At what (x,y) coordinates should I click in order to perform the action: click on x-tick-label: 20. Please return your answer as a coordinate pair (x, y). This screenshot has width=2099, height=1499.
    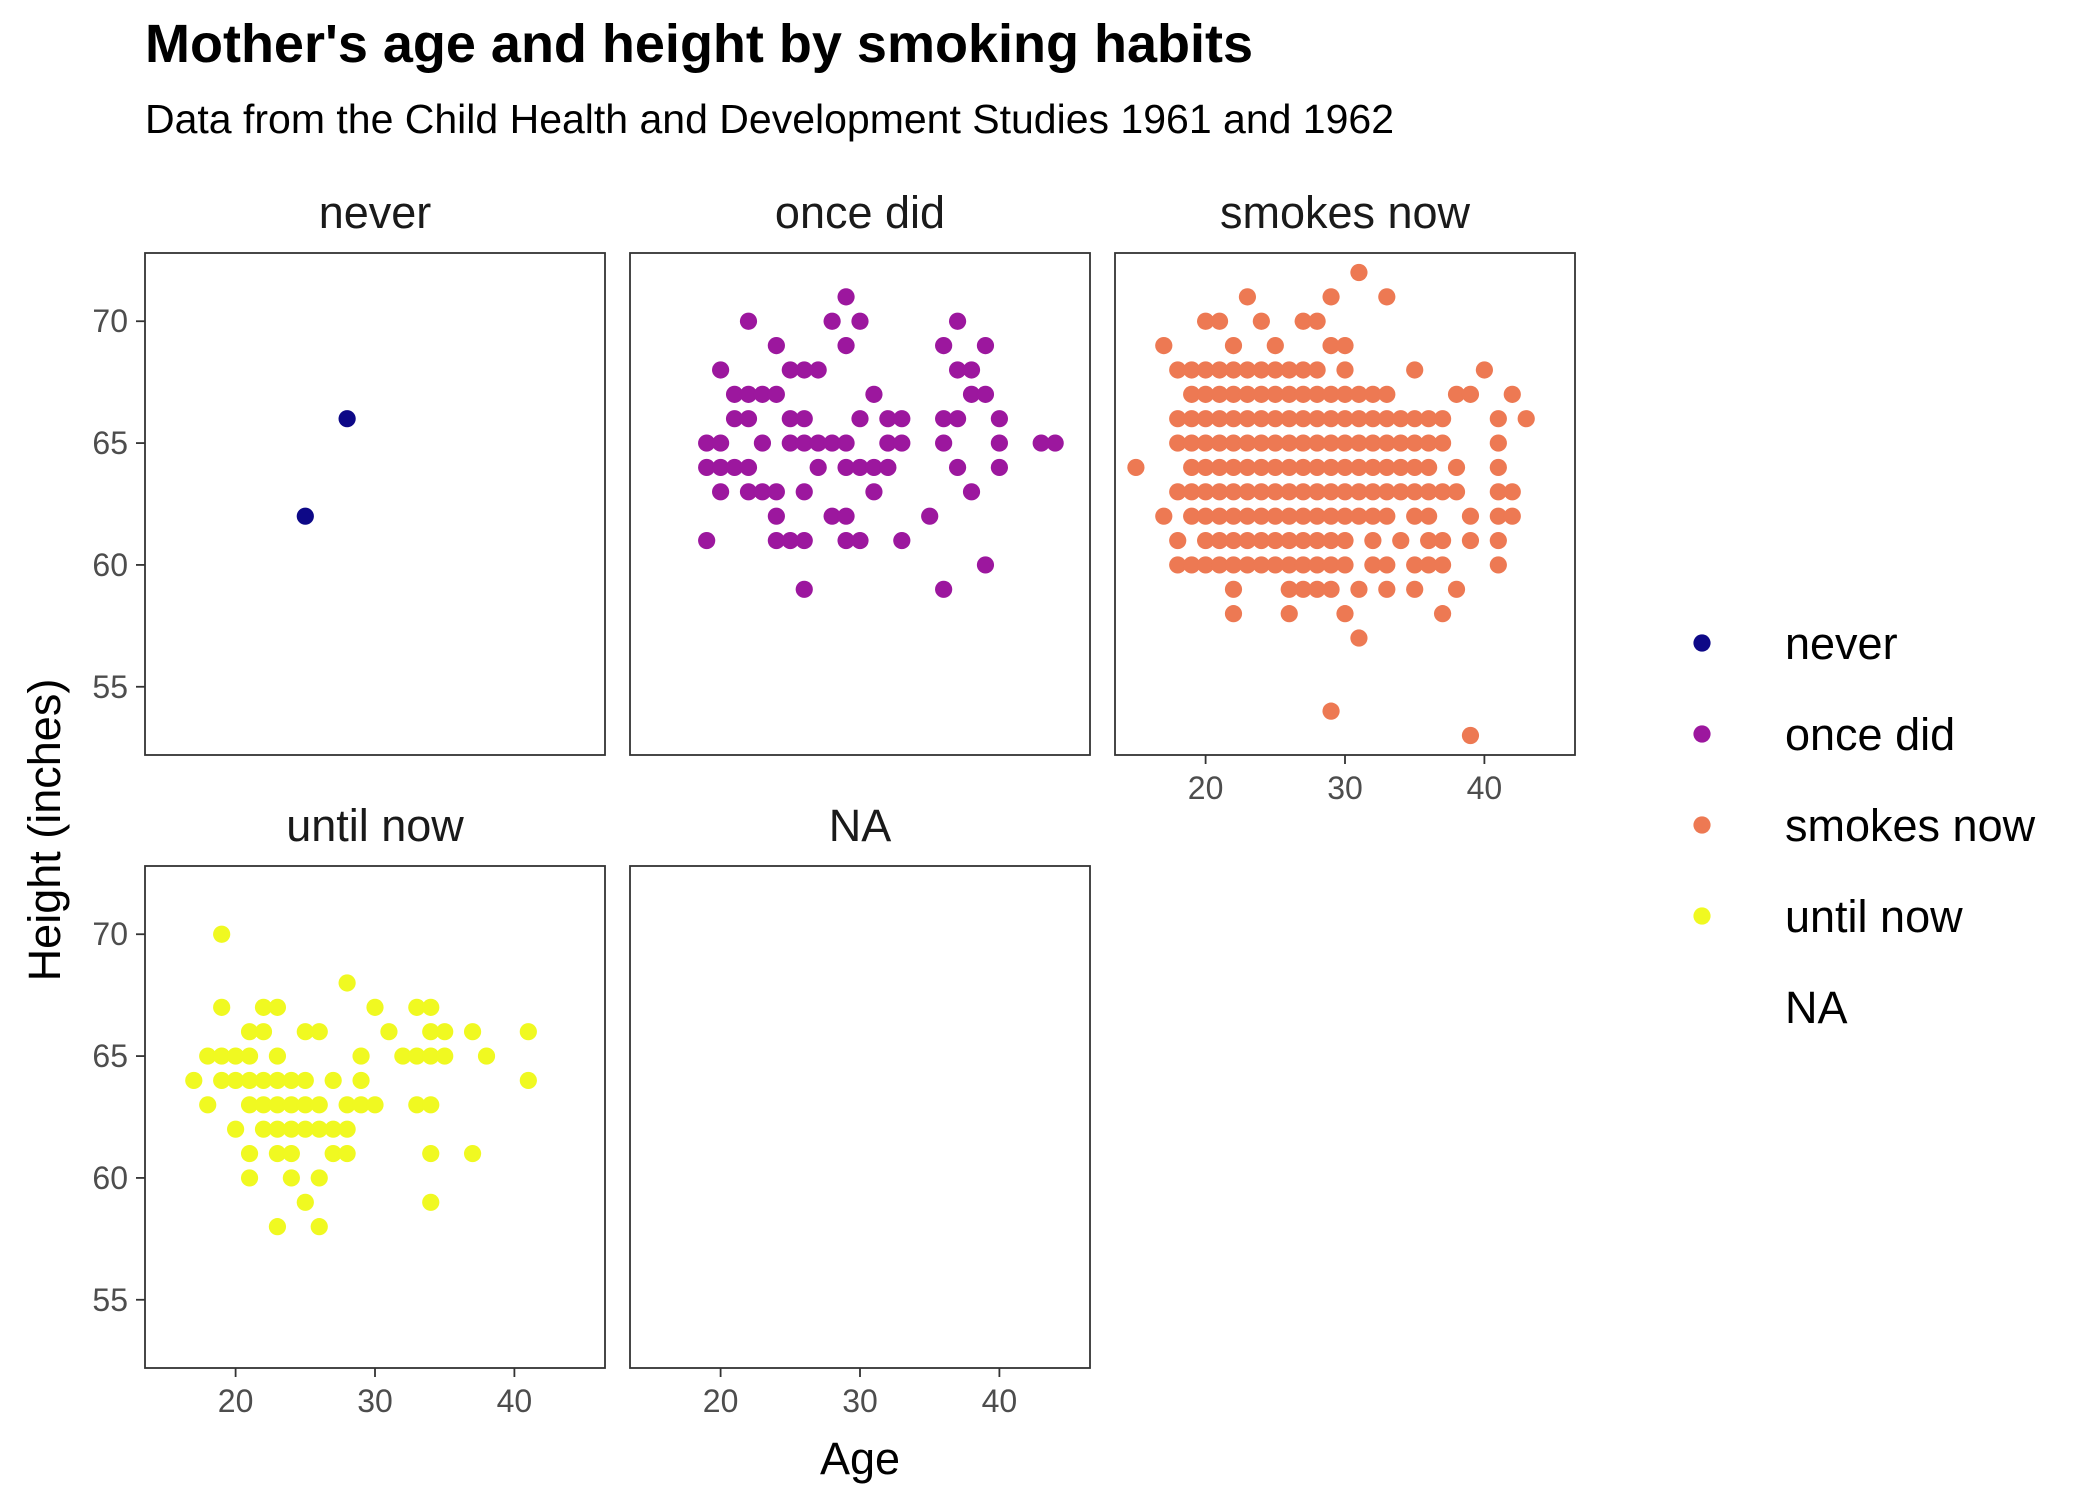
    Looking at the image, I should click on (721, 1401).